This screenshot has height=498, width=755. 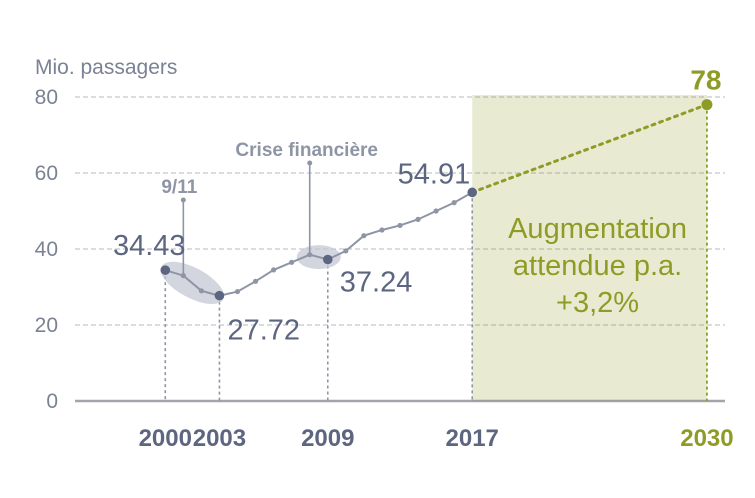 What do you see at coordinates (46, 173) in the screenshot?
I see `y-tick-label: 60` at bounding box center [46, 173].